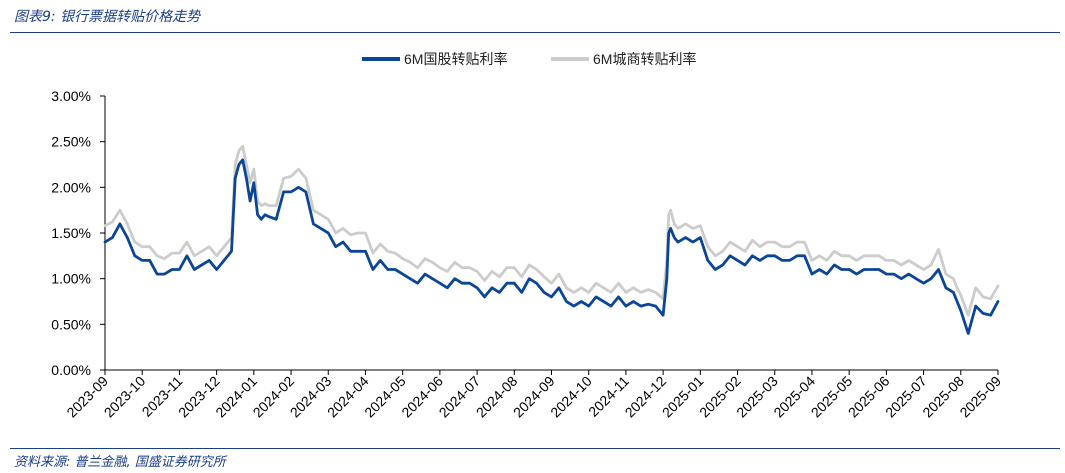  I want to click on footer-rule, so click(535, 448).